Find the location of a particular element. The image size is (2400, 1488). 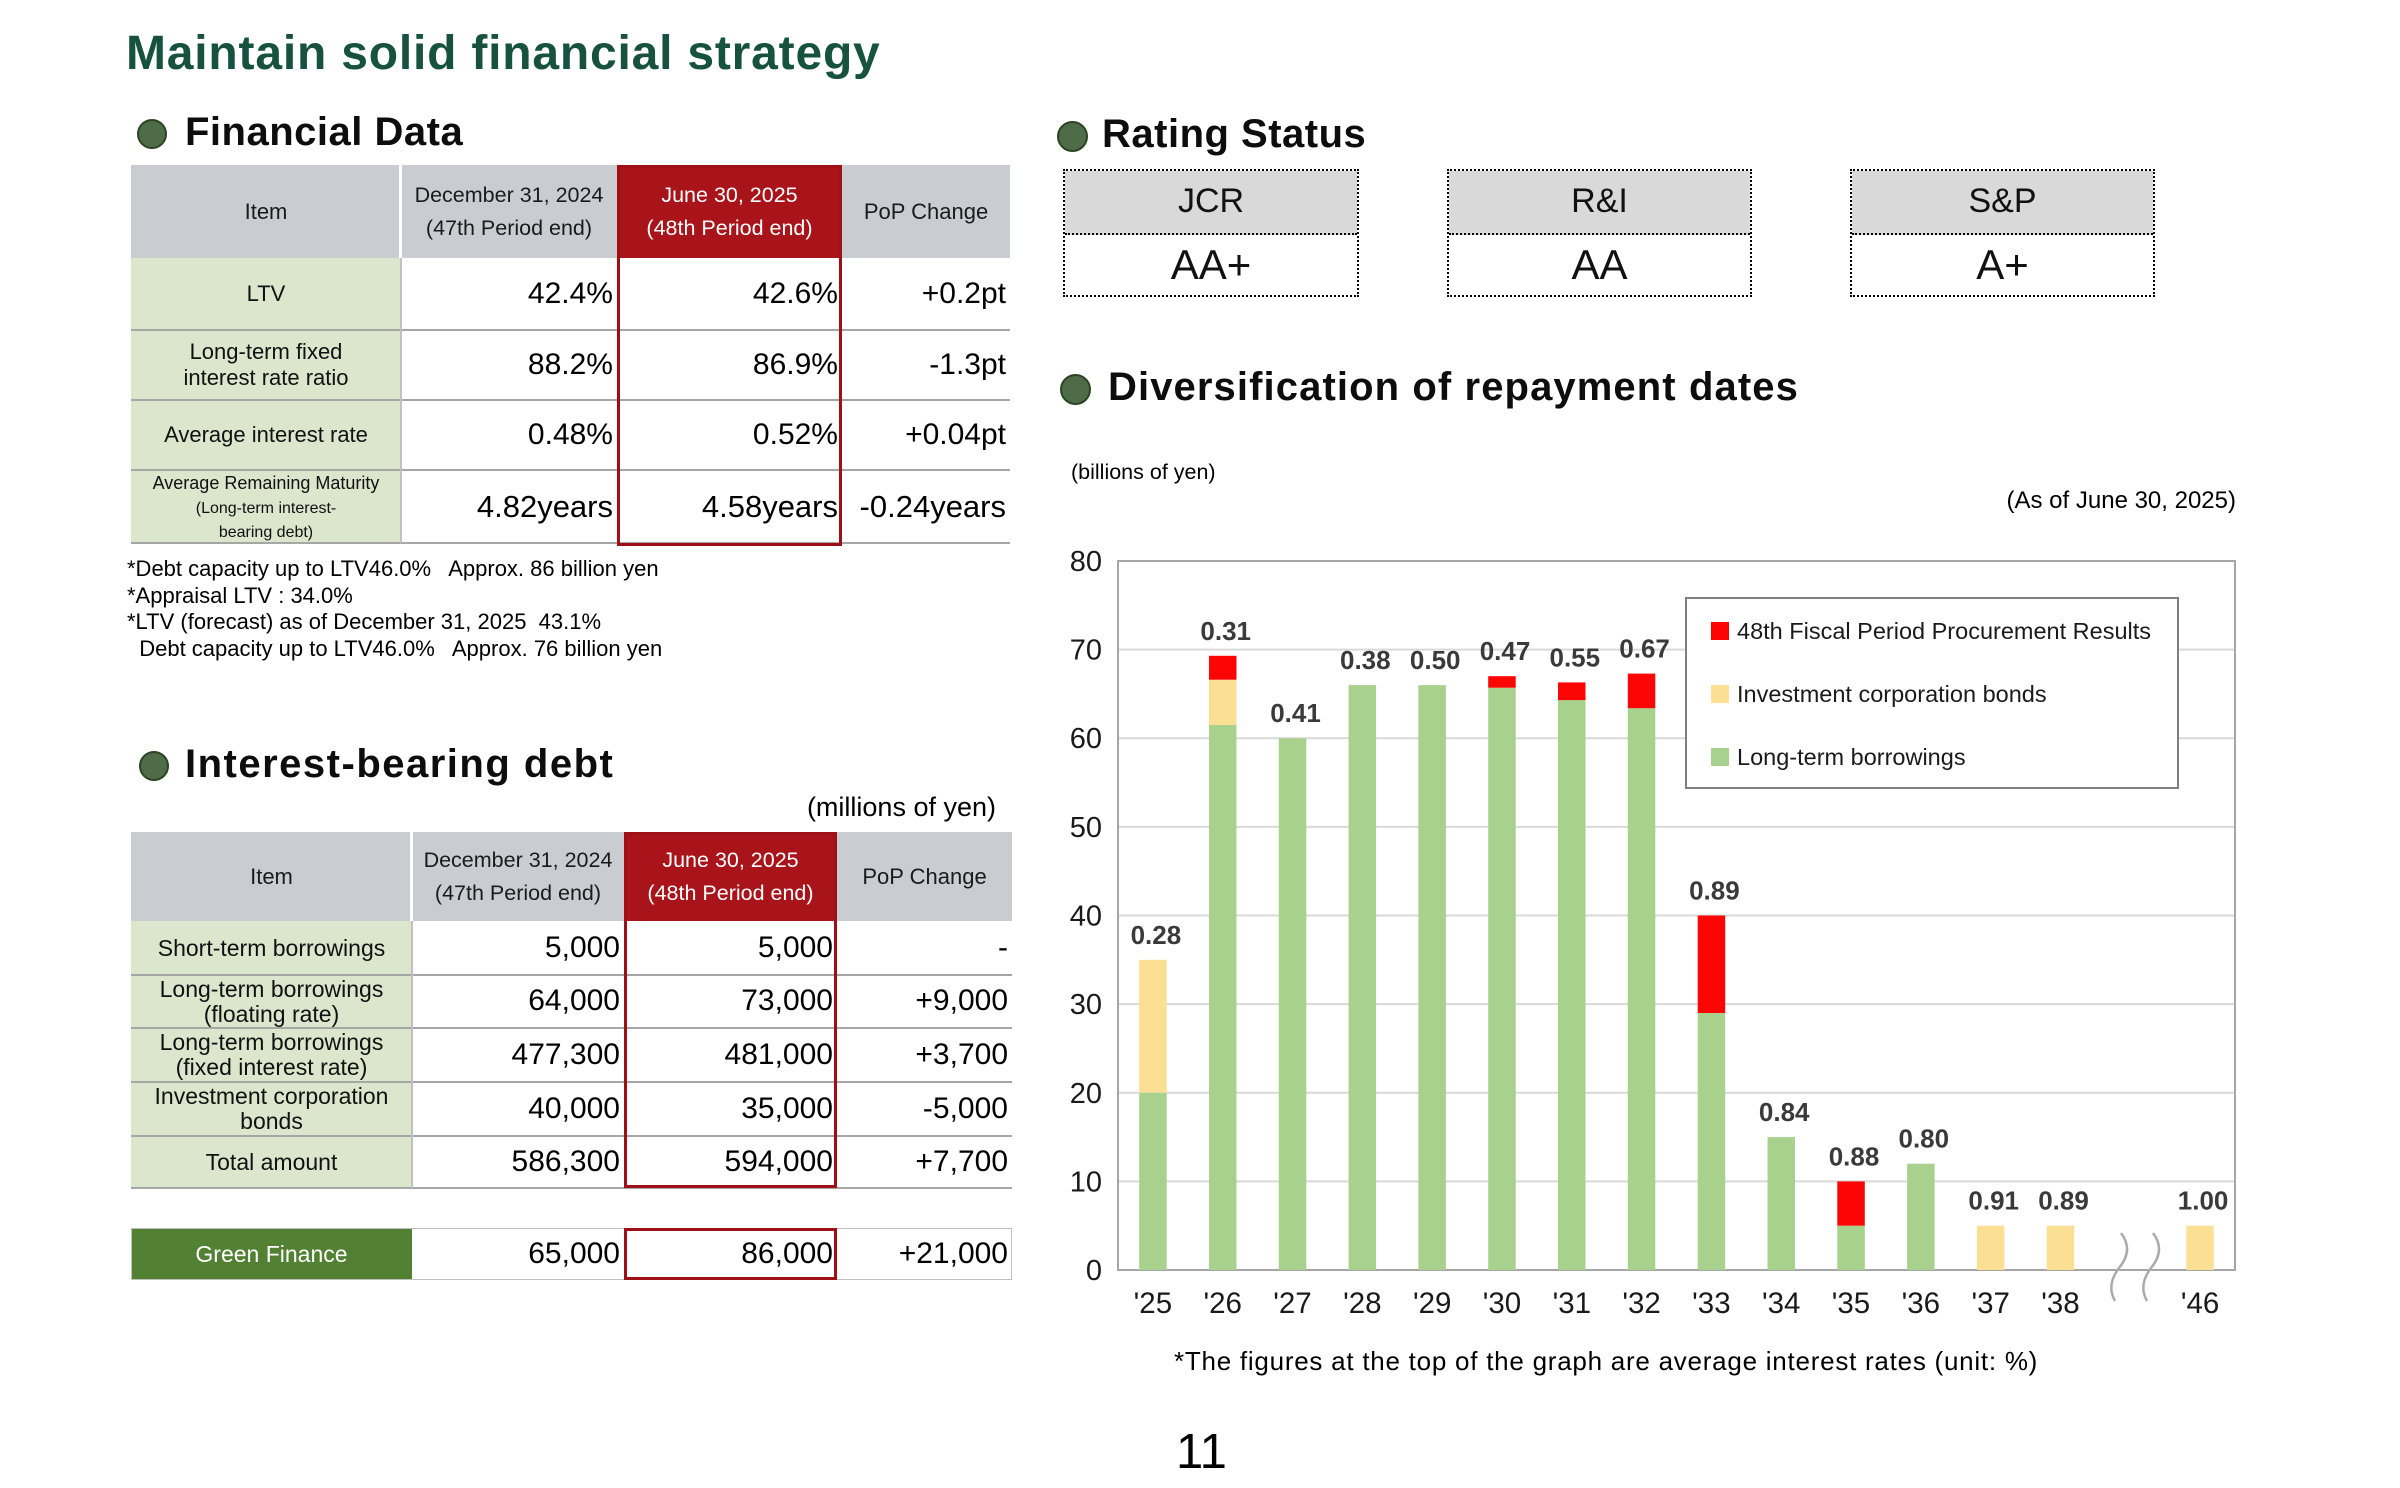

svg-text: '31 is located at coordinates (1572, 1303).